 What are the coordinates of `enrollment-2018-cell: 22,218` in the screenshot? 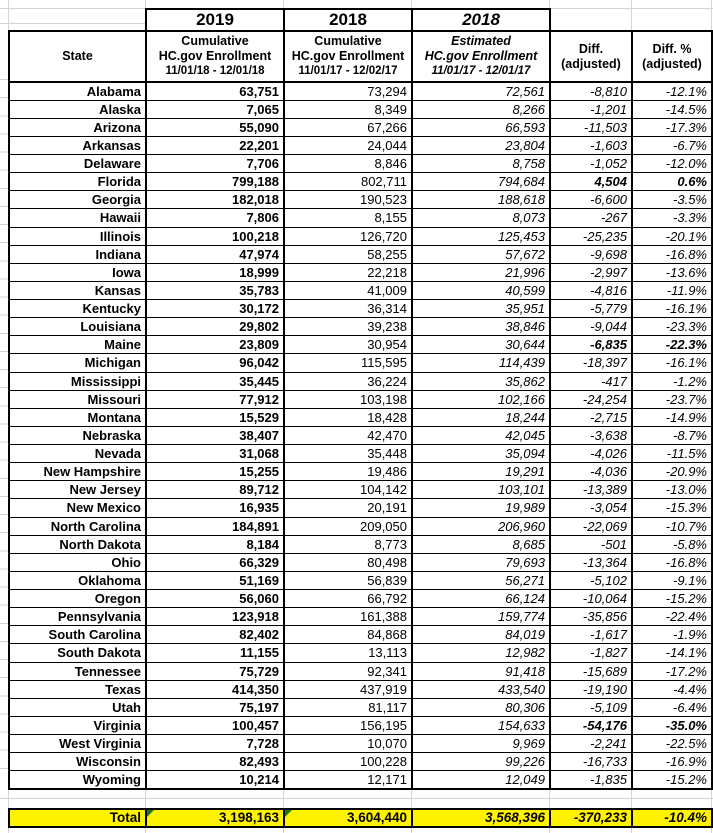 It's located at (348, 272).